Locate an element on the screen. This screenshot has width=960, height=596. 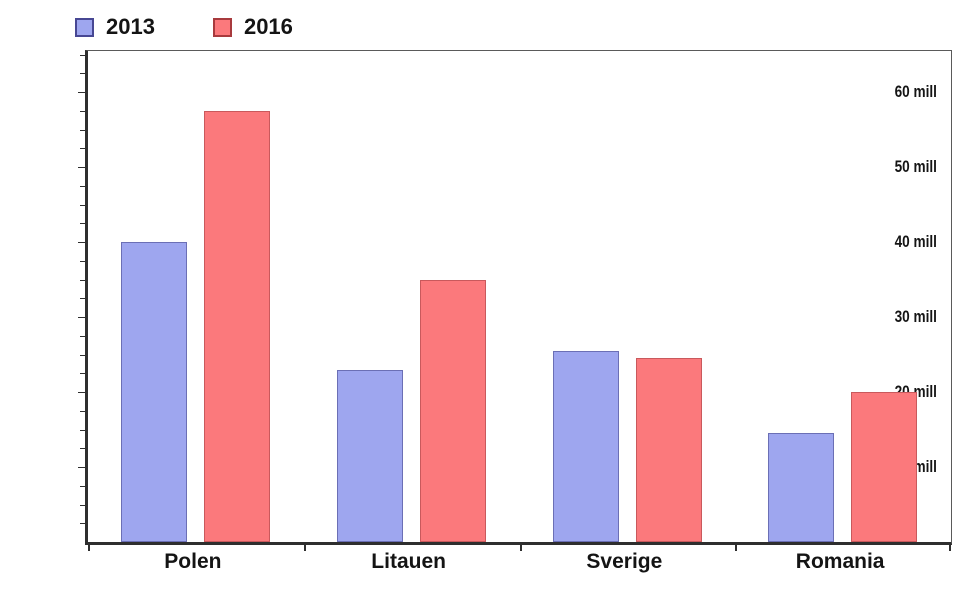
legend-item-2016: 2016 is located at coordinates (252, 27).